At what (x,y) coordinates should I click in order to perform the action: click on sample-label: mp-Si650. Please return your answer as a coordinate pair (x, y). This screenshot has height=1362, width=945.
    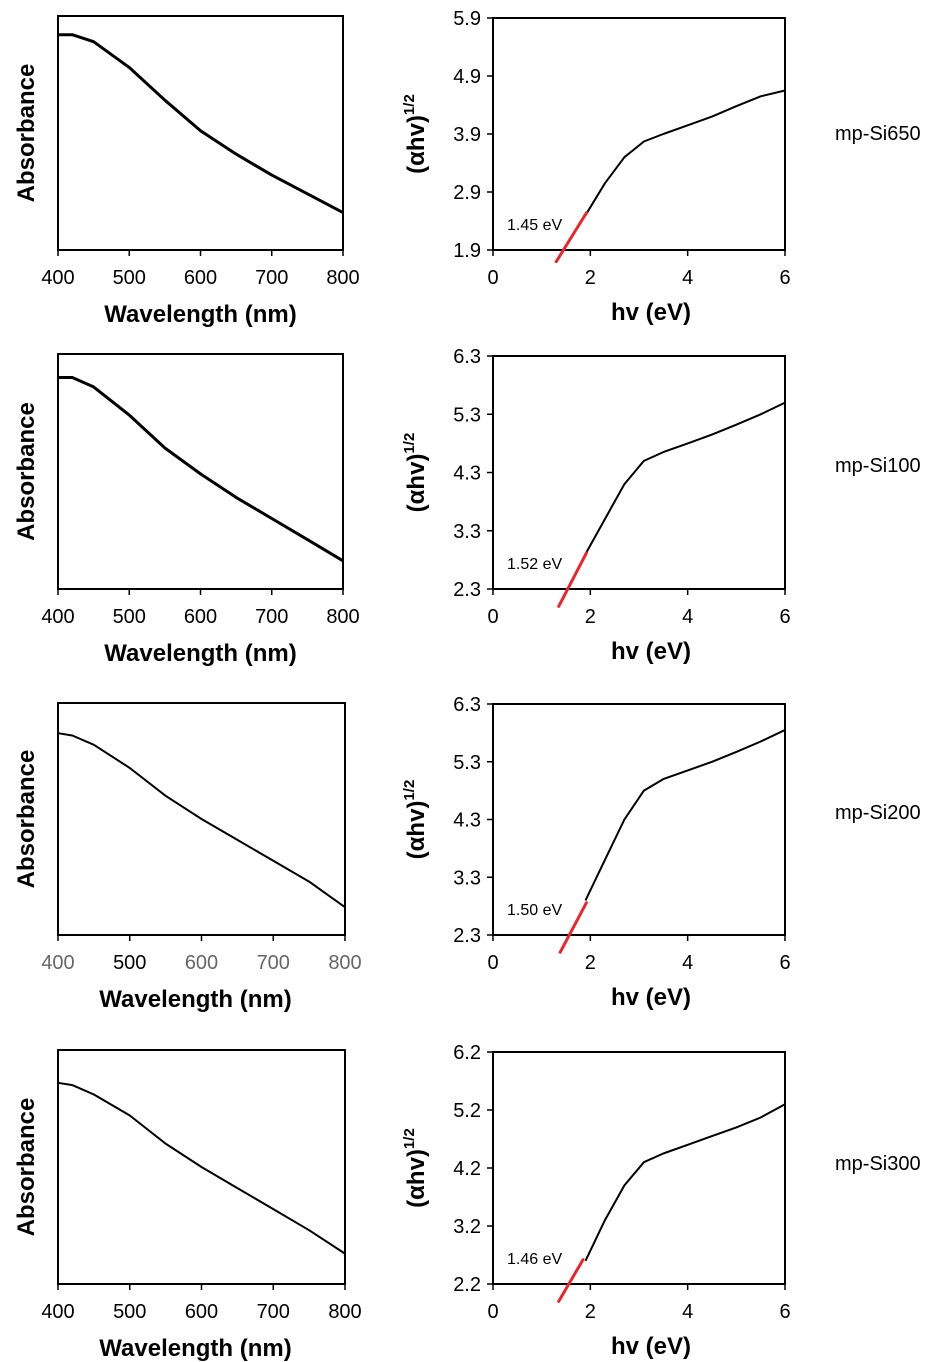
    Looking at the image, I should click on (878, 134).